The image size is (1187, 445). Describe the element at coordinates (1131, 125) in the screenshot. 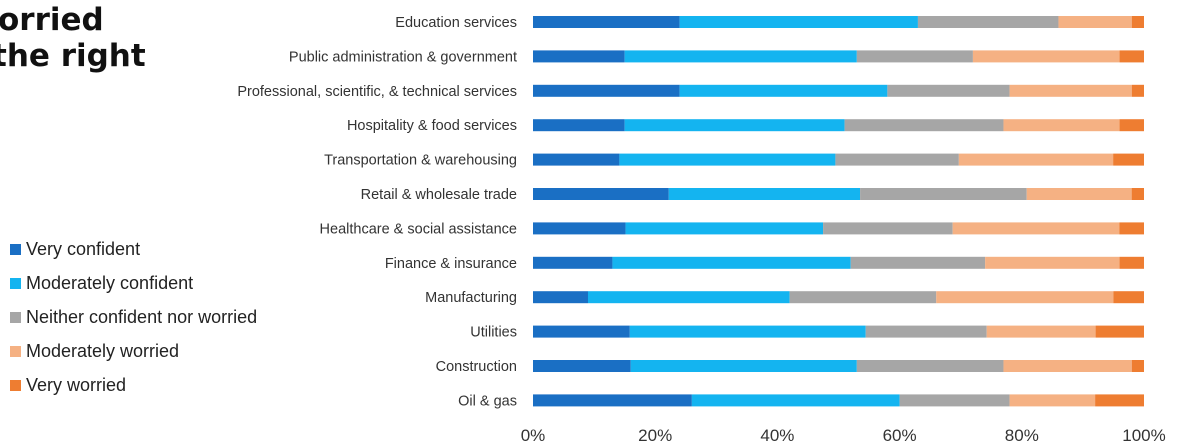

I see `bar-hospitality-food-services-very-worried` at that location.